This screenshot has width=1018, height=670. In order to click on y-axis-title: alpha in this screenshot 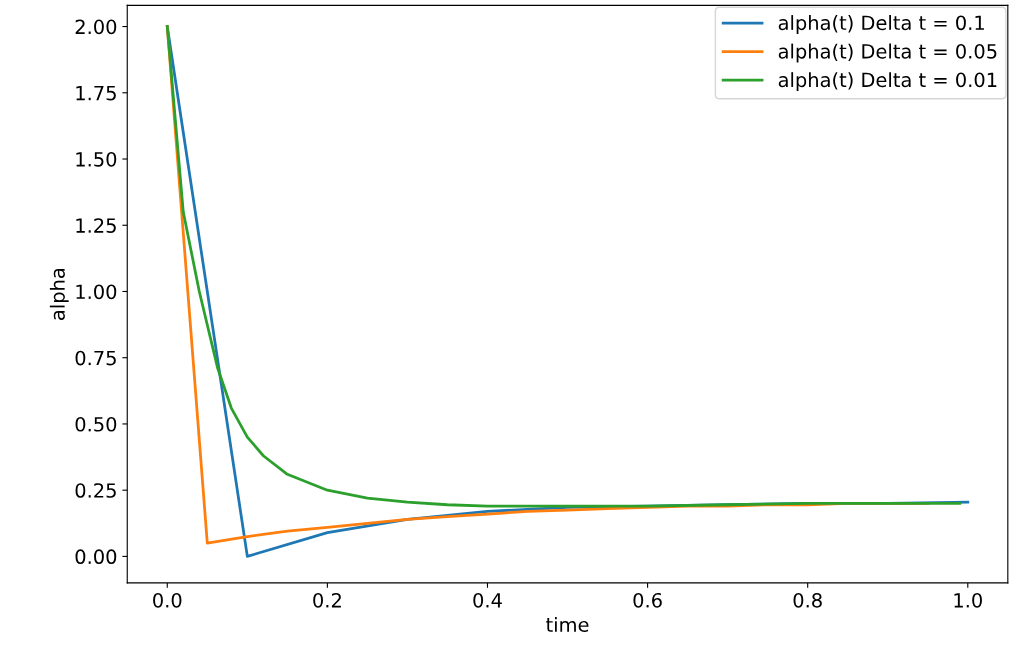, I will do `click(59, 294)`.